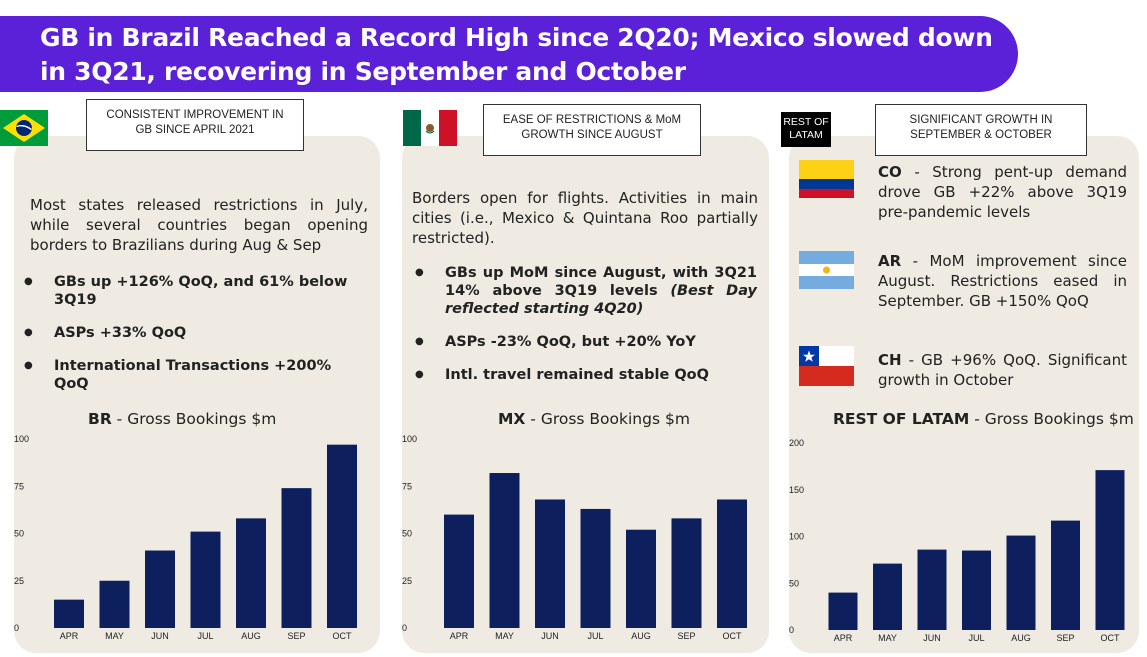  I want to click on mexico-y-tick-label: 100, so click(409, 439).